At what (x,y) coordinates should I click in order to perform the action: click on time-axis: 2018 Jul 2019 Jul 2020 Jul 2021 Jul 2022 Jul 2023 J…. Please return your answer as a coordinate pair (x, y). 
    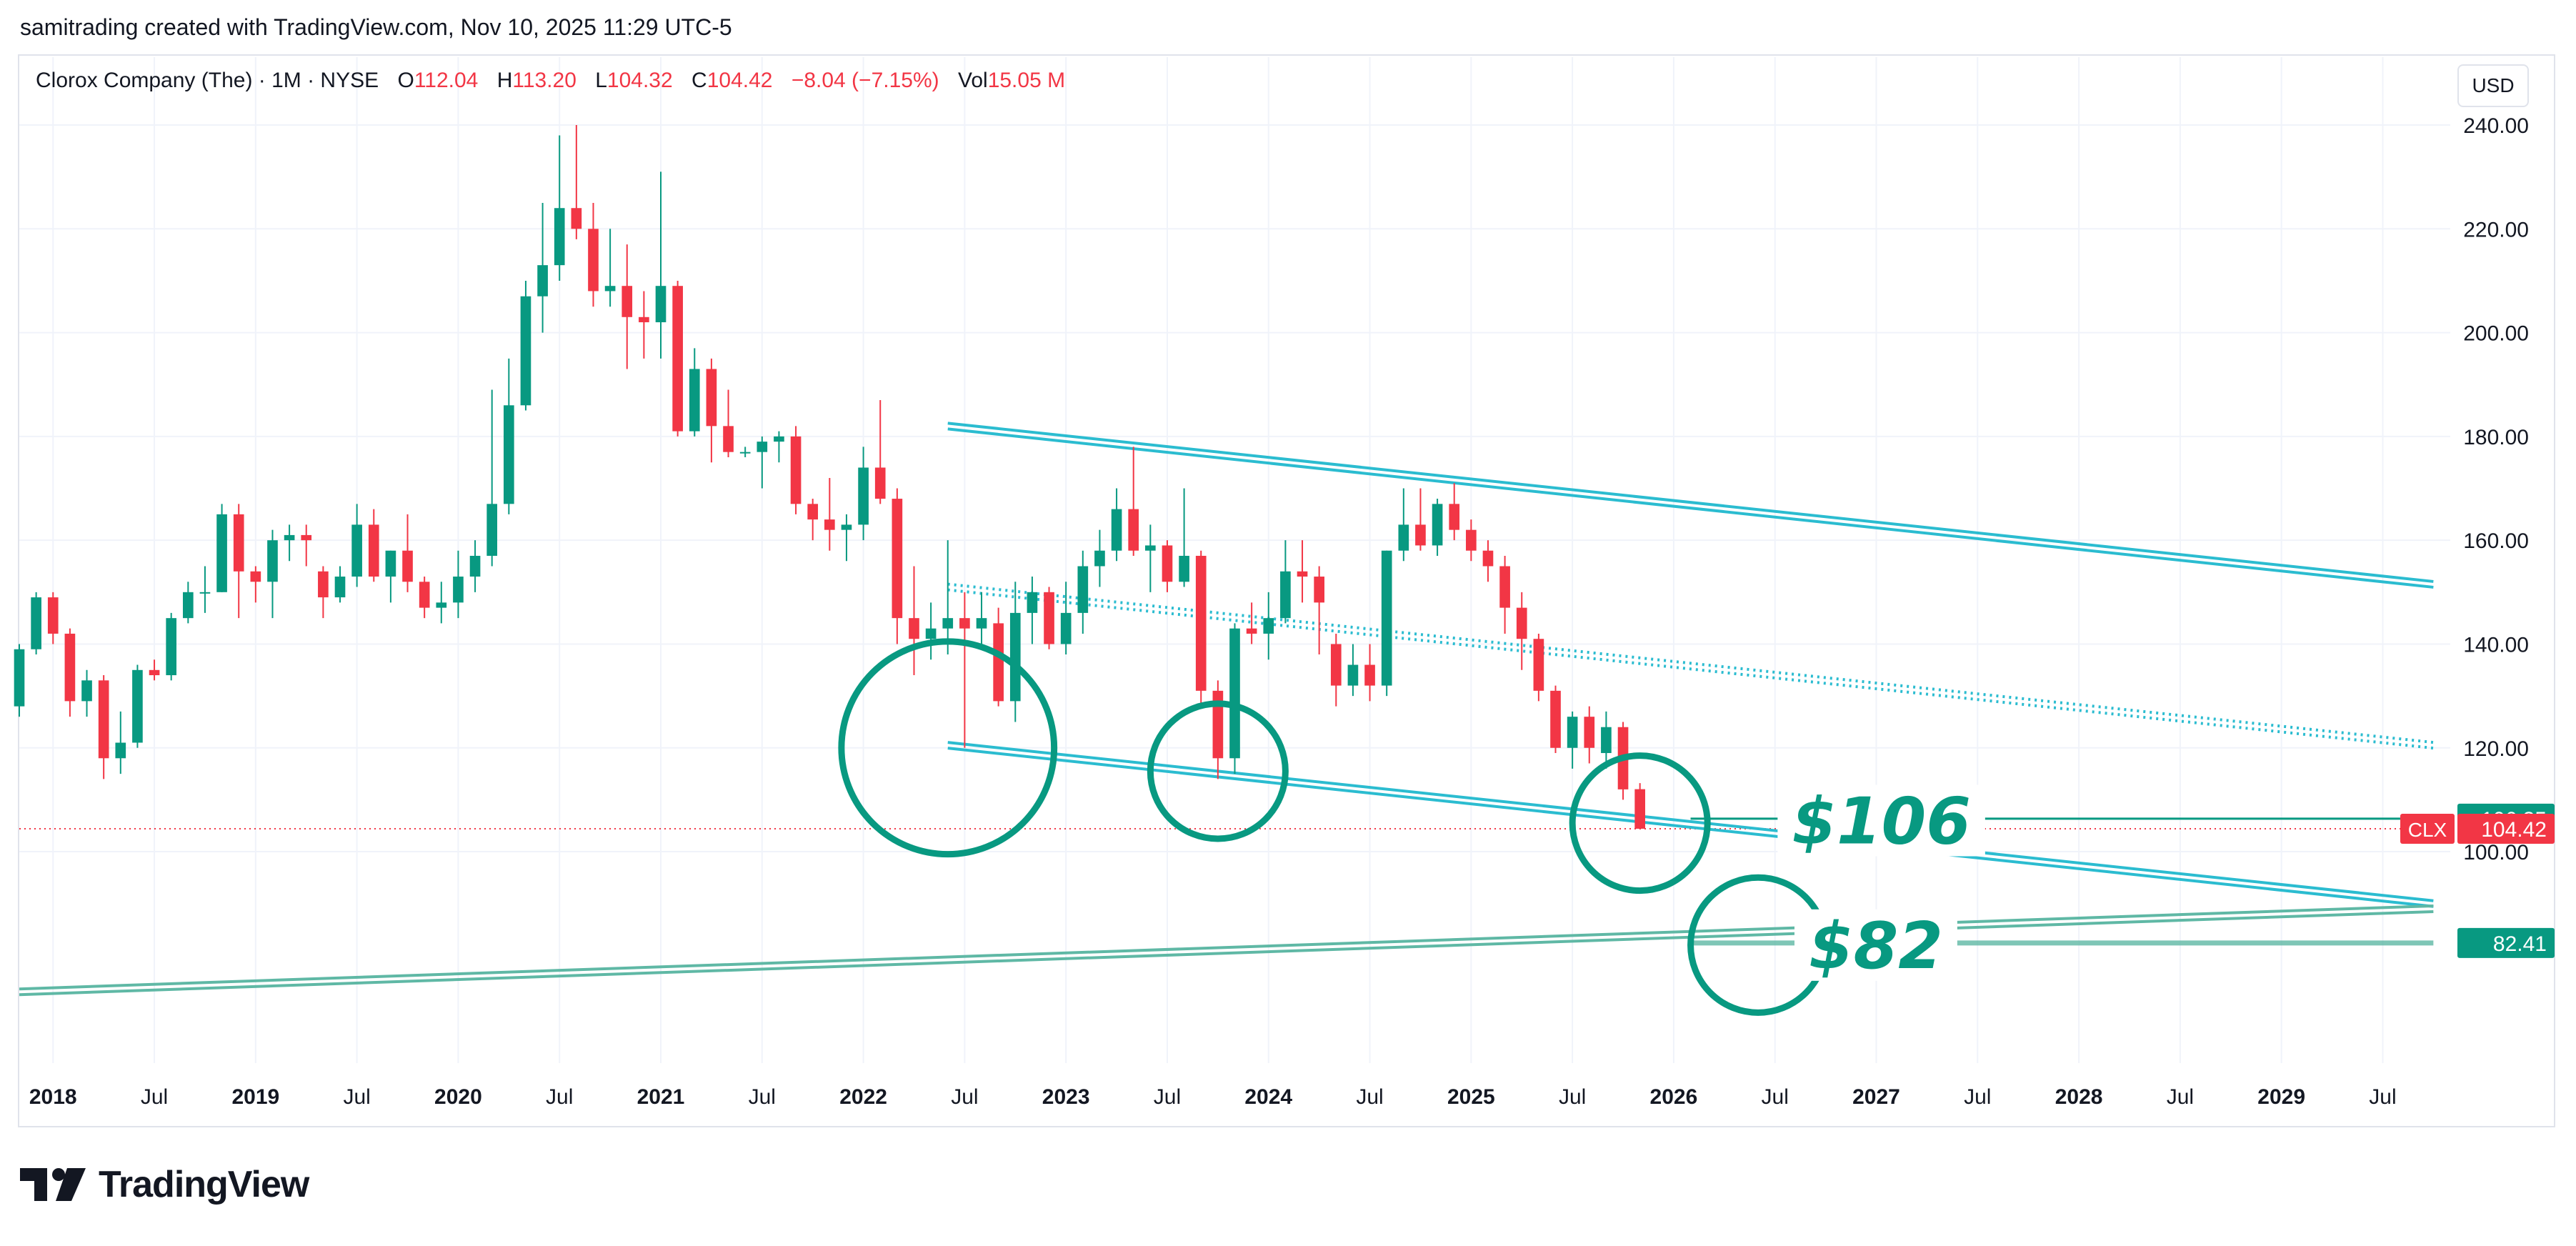
    Looking at the image, I should click on (1213, 1097).